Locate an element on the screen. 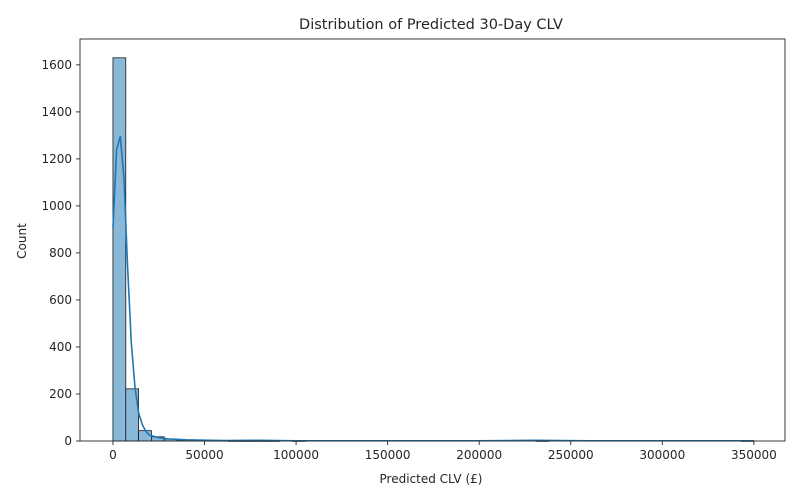  y-tick-label: 1600 is located at coordinates (56, 65).